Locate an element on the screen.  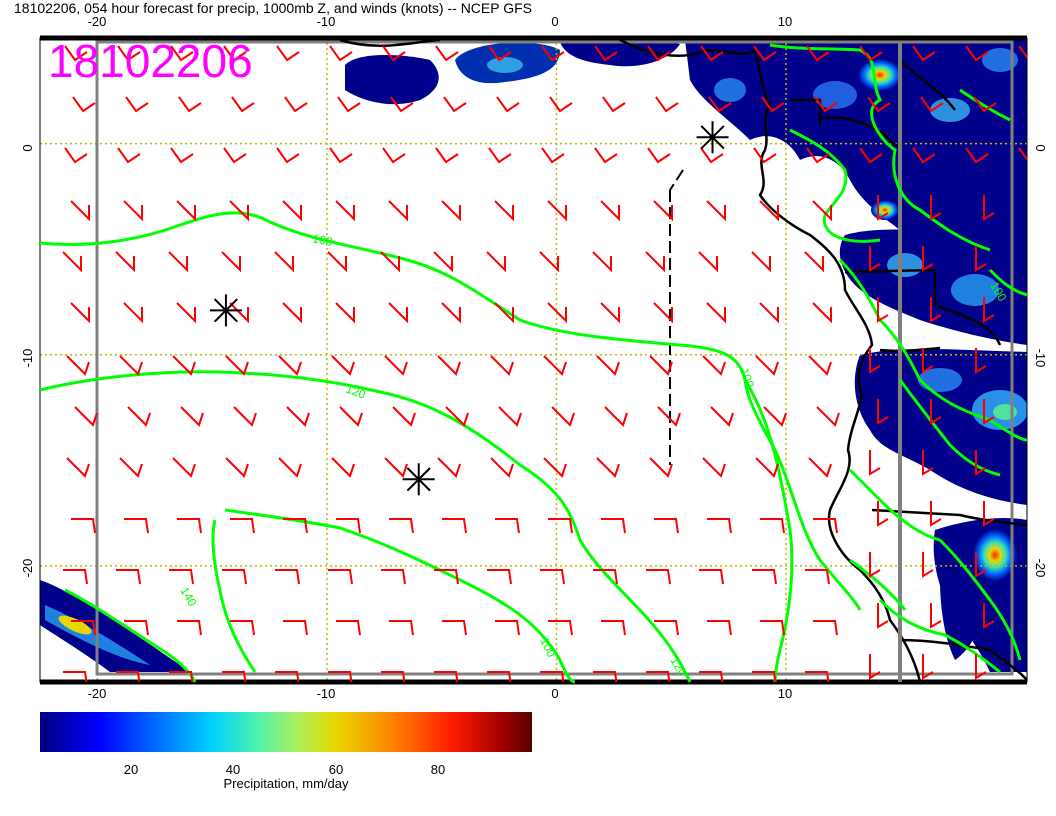
lat-tick-left: -10 is located at coordinates (27, 358).